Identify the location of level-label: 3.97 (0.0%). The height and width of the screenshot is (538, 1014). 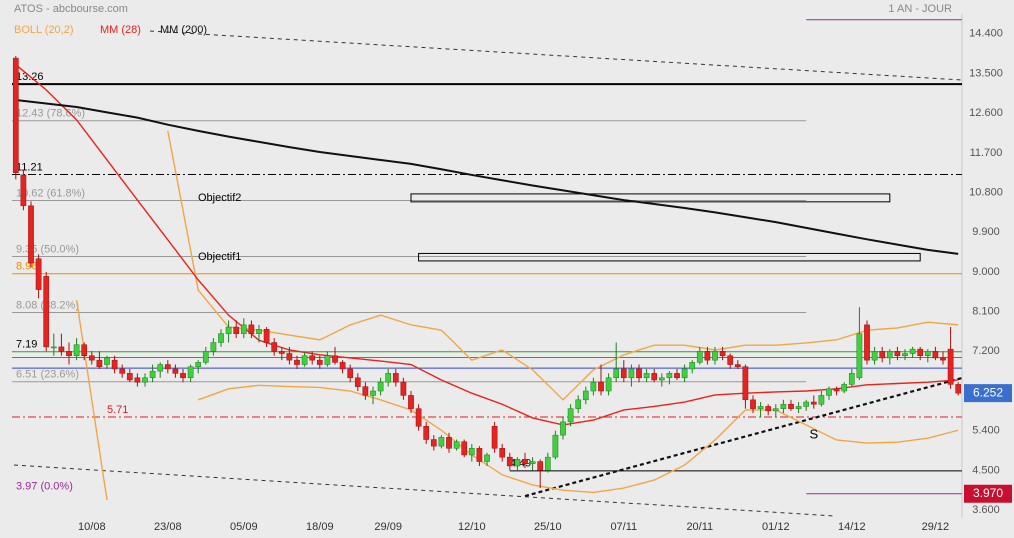
(44, 487).